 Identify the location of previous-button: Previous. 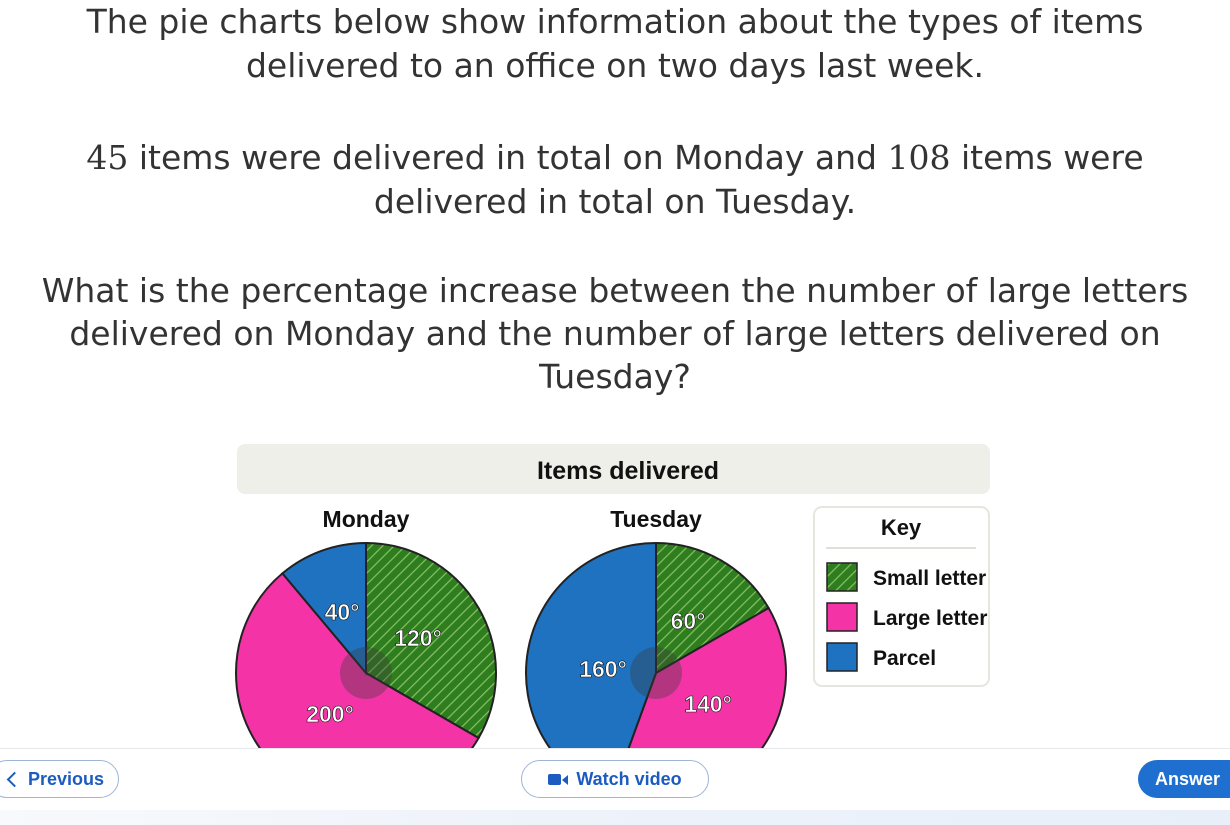
(59, 779).